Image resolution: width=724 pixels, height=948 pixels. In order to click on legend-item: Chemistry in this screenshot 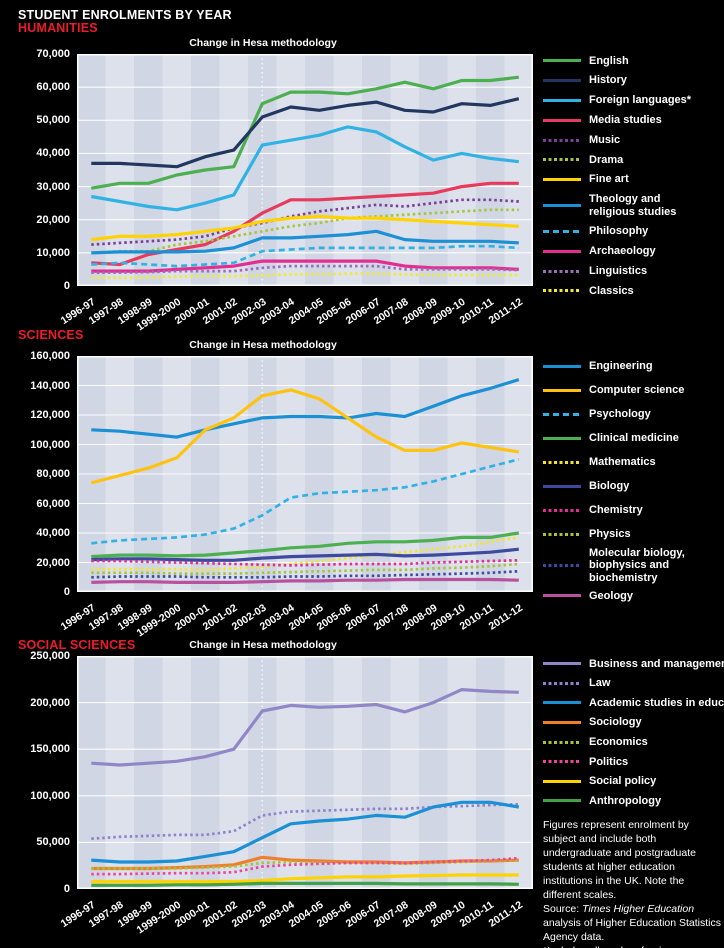, I will do `click(633, 511)`.